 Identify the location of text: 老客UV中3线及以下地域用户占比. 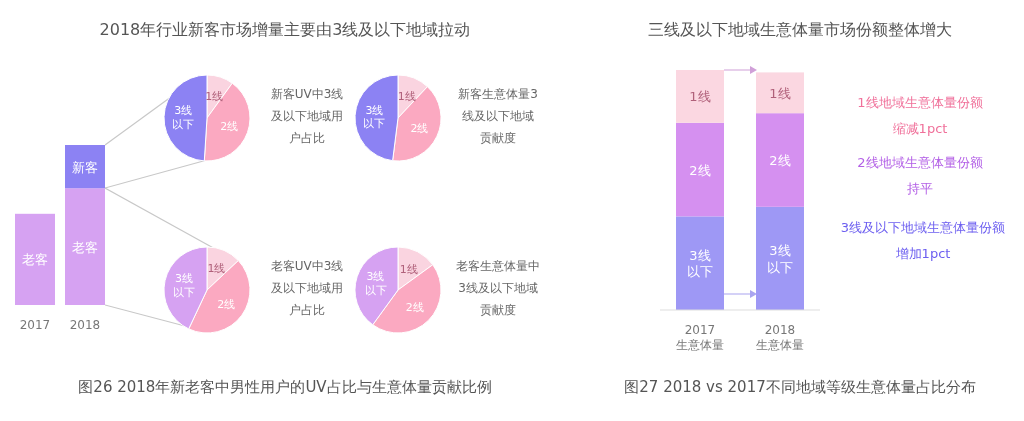
(307, 288).